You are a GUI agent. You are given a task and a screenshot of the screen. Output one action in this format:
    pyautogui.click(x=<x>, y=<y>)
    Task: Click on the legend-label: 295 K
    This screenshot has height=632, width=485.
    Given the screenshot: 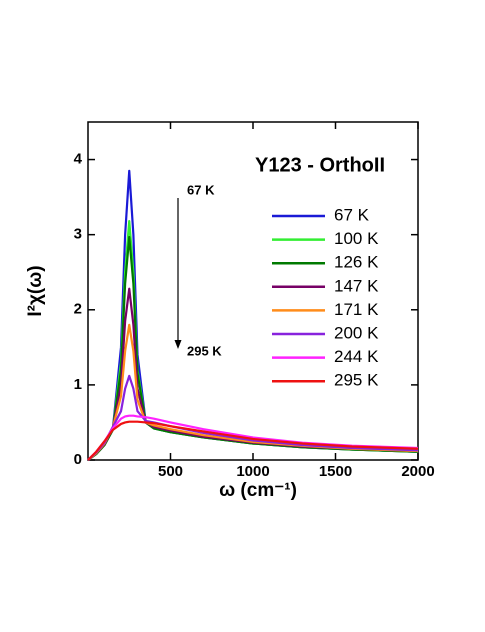 What is the action you would take?
    pyautogui.click(x=356, y=380)
    